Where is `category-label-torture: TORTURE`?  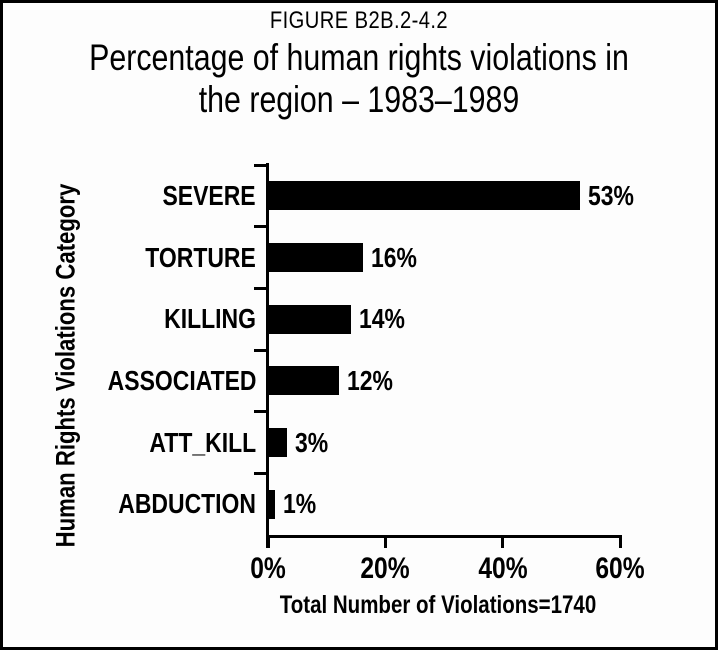 category-label-torture: TORTURE is located at coordinates (200, 257).